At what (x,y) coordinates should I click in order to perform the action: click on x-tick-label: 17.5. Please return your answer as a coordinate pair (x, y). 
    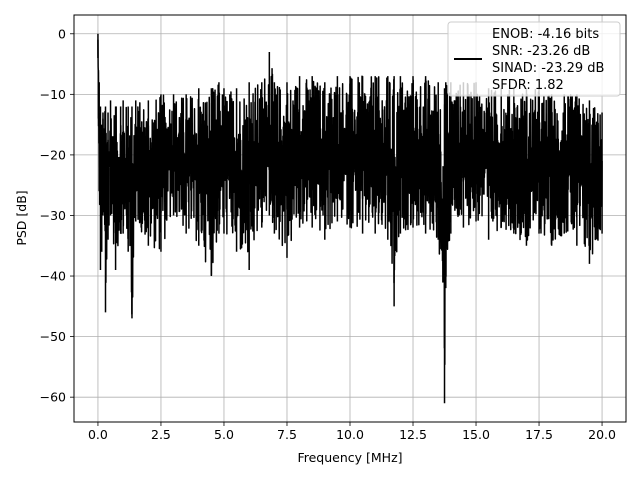
    Looking at the image, I should click on (539, 434).